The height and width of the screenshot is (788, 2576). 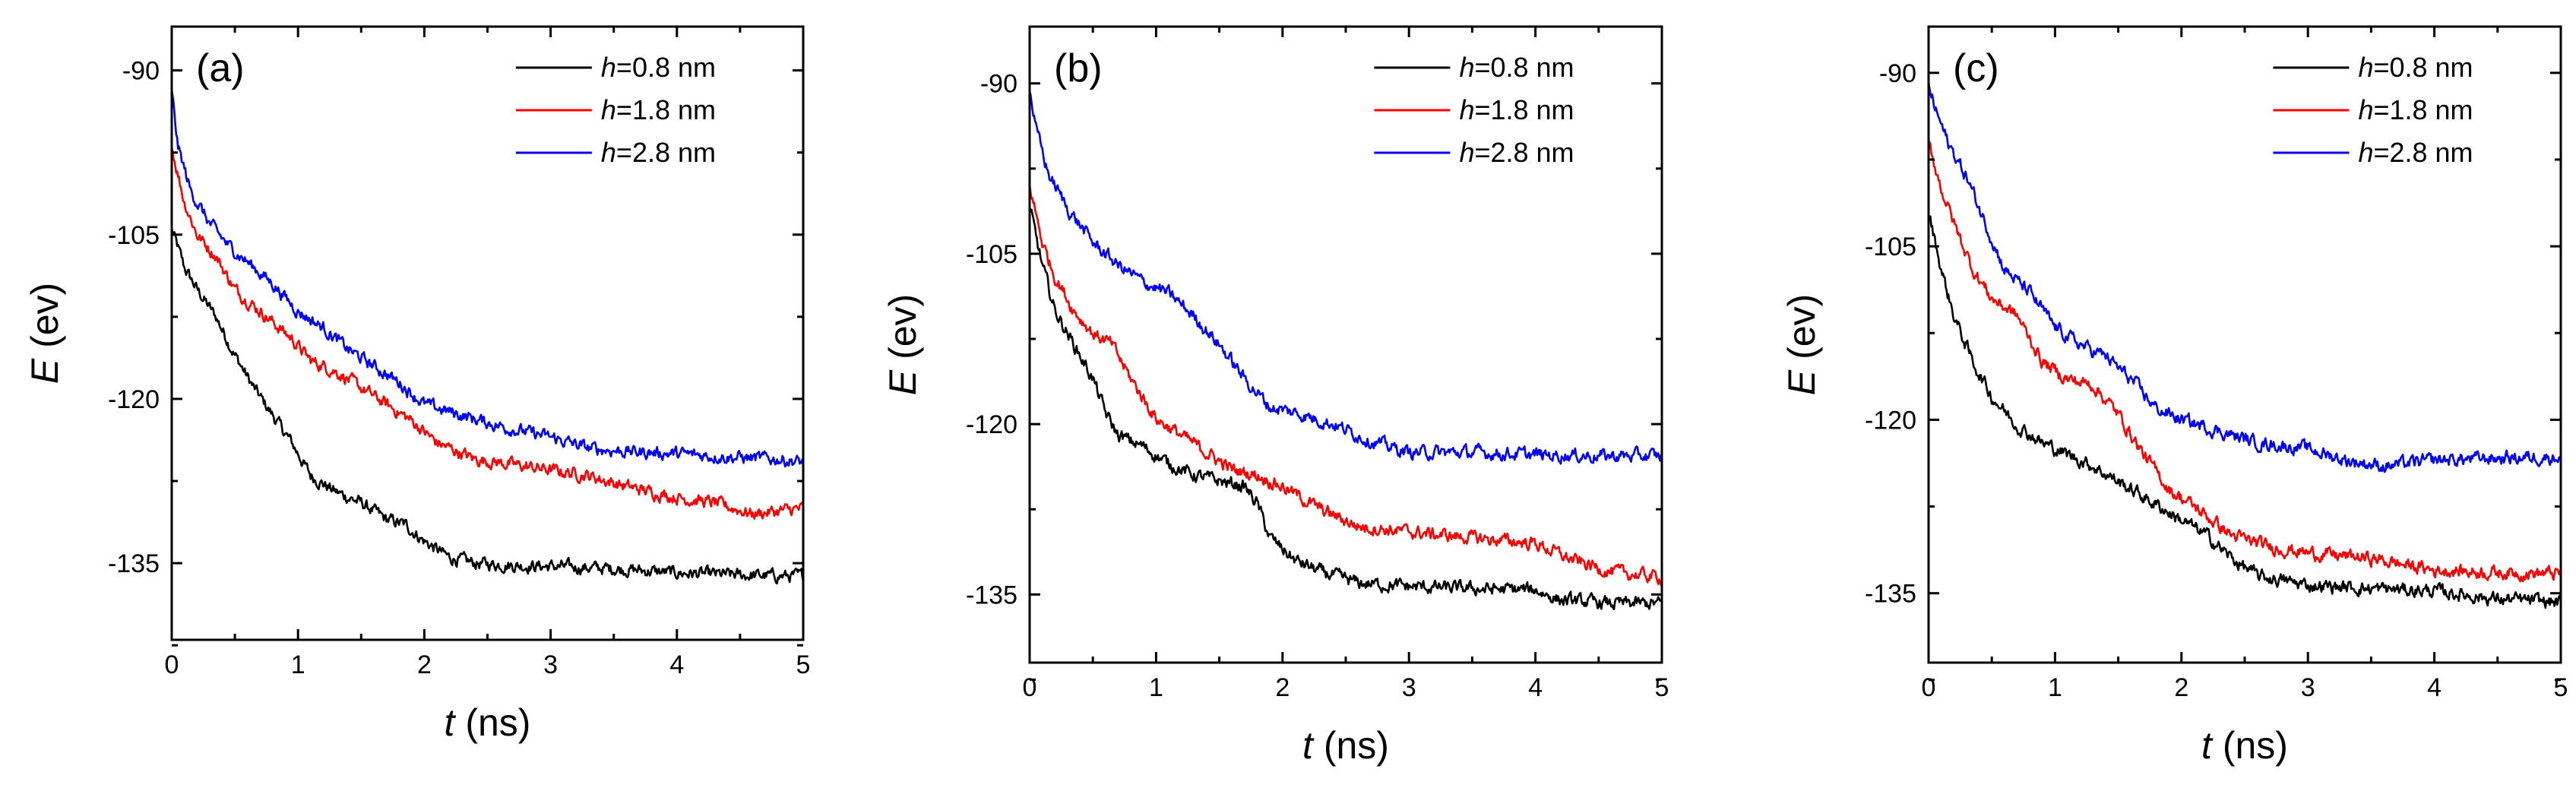 I want to click on panel-label: (b), so click(x=1079, y=68).